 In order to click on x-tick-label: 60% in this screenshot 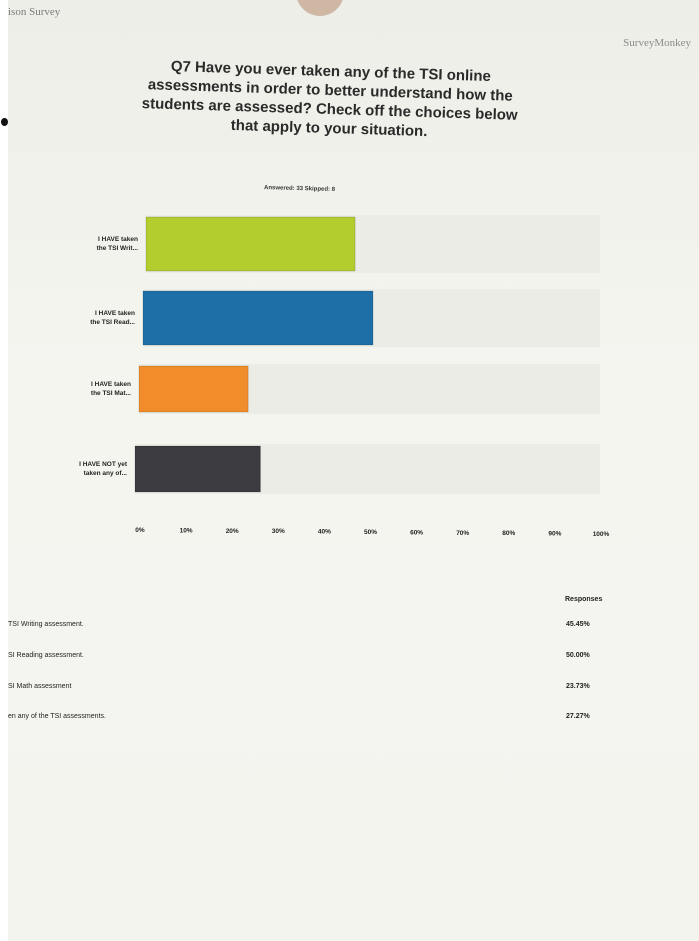, I will do `click(416, 532)`.